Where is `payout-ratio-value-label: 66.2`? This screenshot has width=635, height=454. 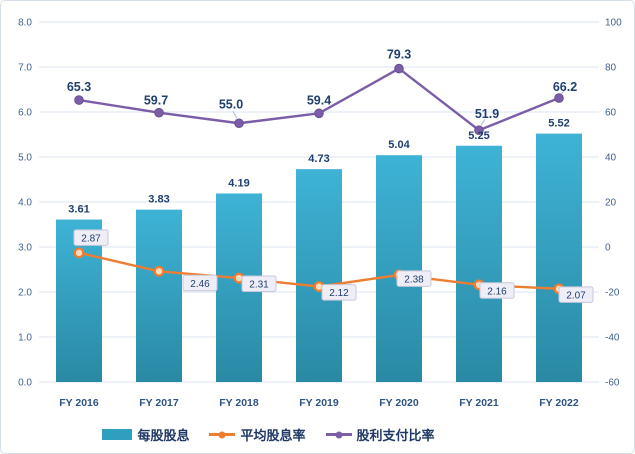 payout-ratio-value-label: 66.2 is located at coordinates (565, 87).